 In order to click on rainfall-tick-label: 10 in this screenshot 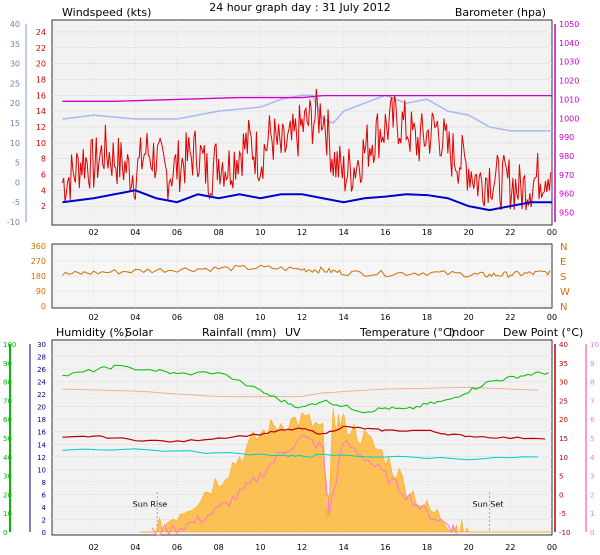, I will do `click(41, 470)`.